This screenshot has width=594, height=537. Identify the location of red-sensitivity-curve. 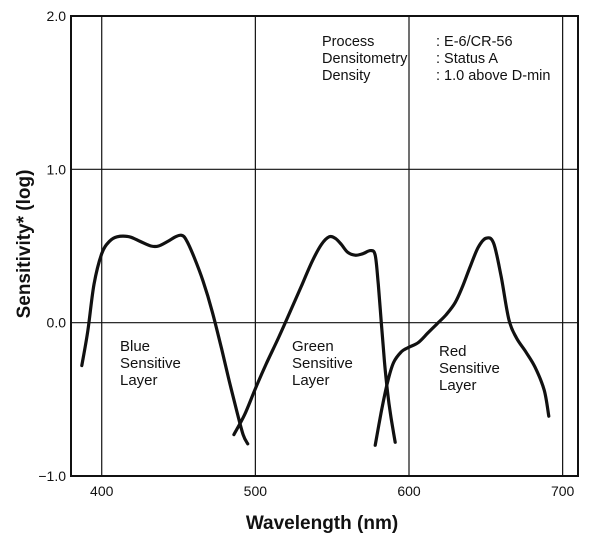
(462, 341).